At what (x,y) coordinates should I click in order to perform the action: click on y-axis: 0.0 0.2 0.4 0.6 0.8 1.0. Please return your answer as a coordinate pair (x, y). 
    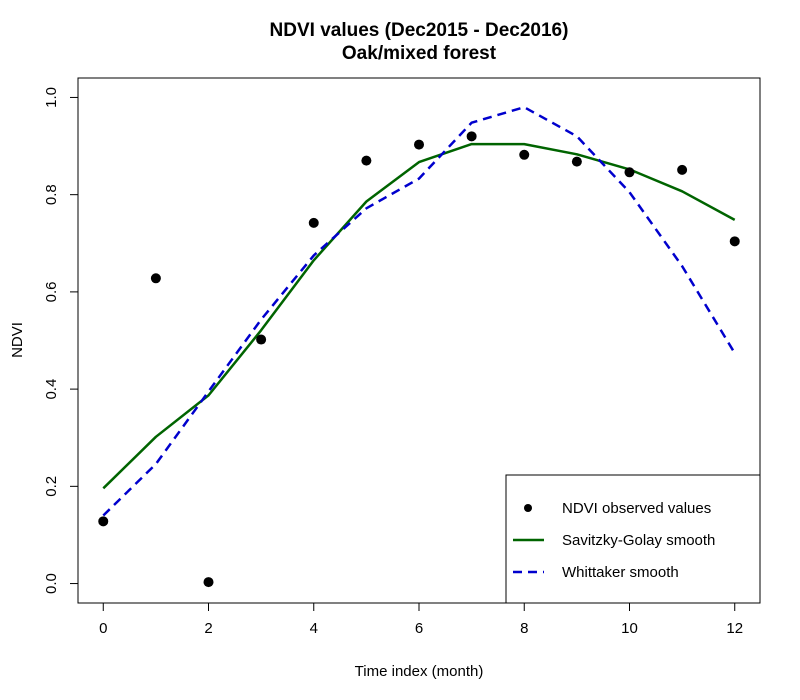
    Looking at the image, I should click on (61, 340).